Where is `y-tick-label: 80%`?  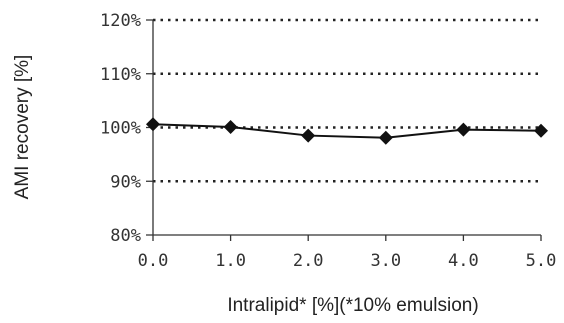 y-tick-label: 80% is located at coordinates (125, 236).